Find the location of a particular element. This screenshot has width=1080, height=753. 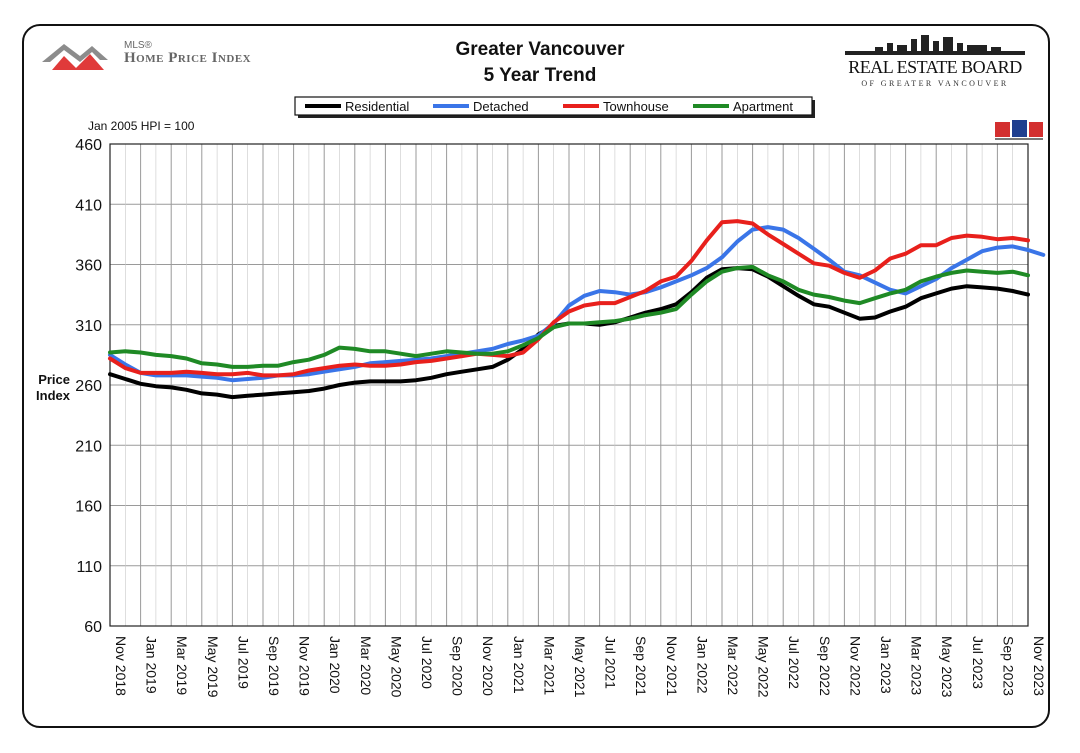

x-tick-label: Mar 2022 is located at coordinates (733, 665).